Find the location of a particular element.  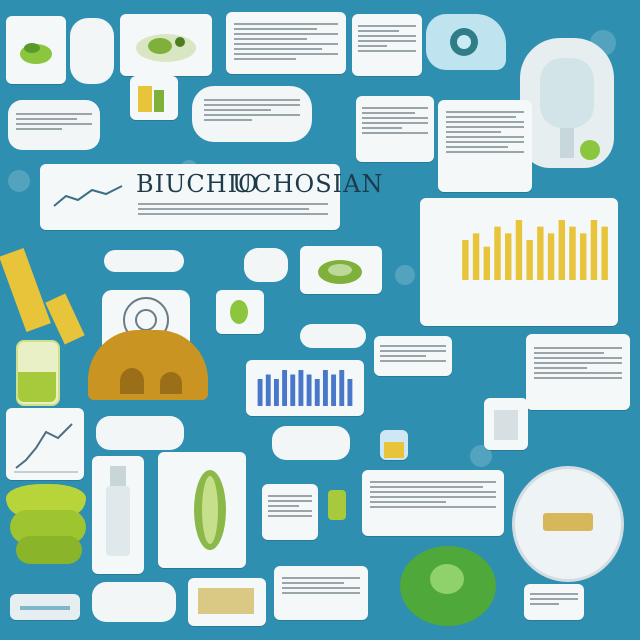

green-bowl is located at coordinates (49, 550).